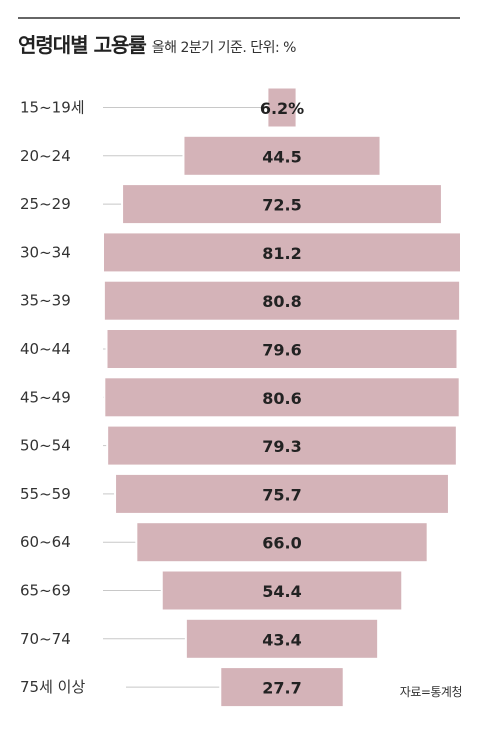 This screenshot has width=480, height=730. Describe the element at coordinates (45, 397) in the screenshot. I see `category-label: 45~49` at that location.